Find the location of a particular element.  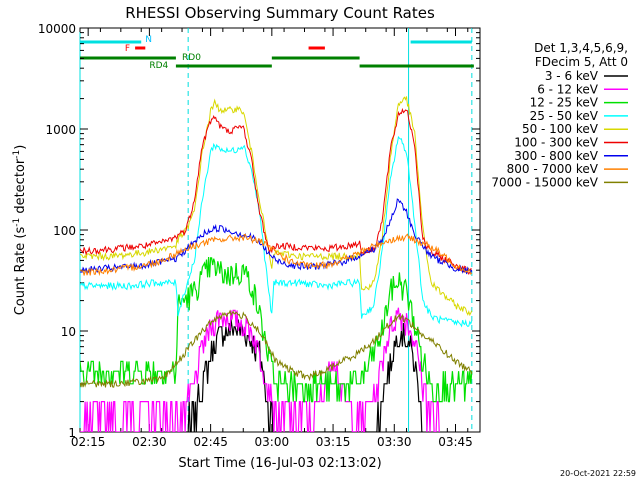

legend-label-6: 300 - 800 keV is located at coordinates (556, 156).